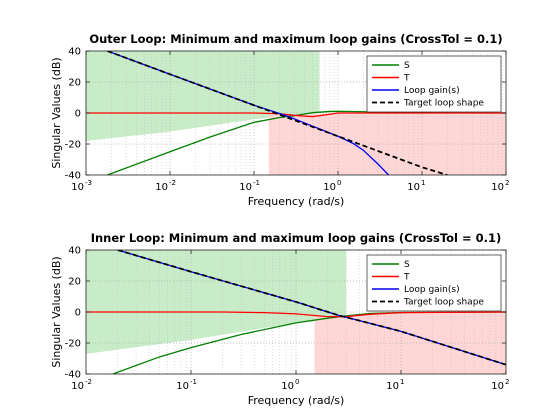 The height and width of the screenshot is (420, 560). What do you see at coordinates (387, 144) in the screenshot?
I see `max-gain-region` at bounding box center [387, 144].